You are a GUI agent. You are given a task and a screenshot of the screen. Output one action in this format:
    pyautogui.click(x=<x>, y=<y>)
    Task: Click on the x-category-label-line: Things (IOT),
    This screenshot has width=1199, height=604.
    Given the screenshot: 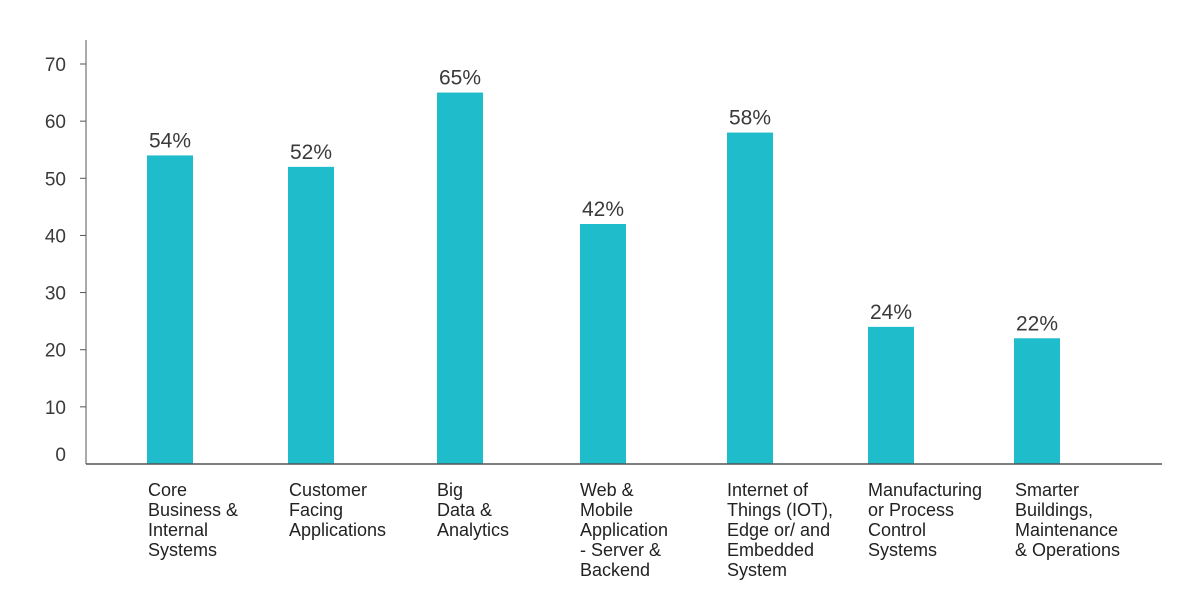 What is the action you would take?
    pyautogui.click(x=780, y=510)
    